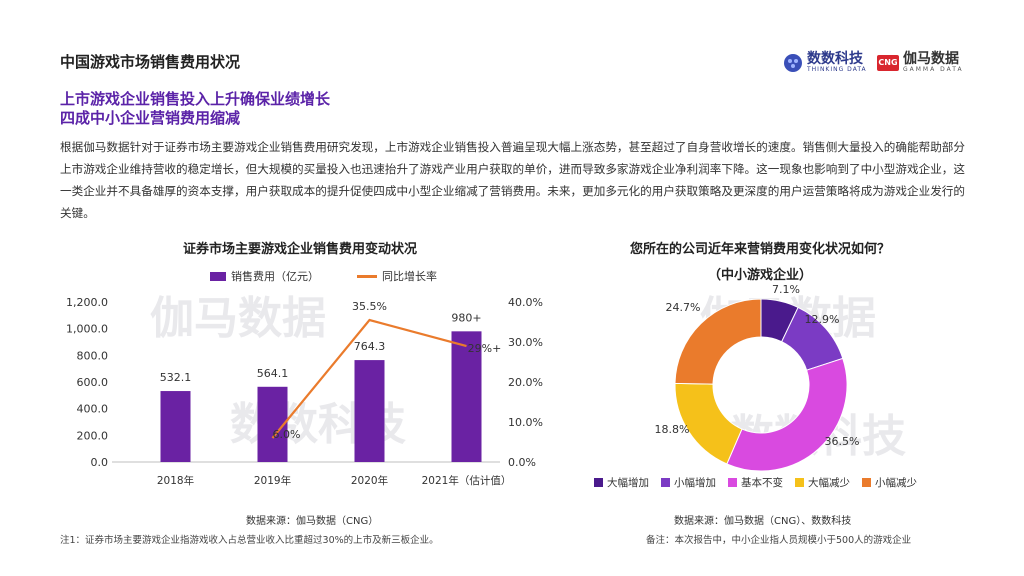  Describe the element at coordinates (822, 319) in the screenshot. I see `donut-slice-label: 12.9%` at that location.